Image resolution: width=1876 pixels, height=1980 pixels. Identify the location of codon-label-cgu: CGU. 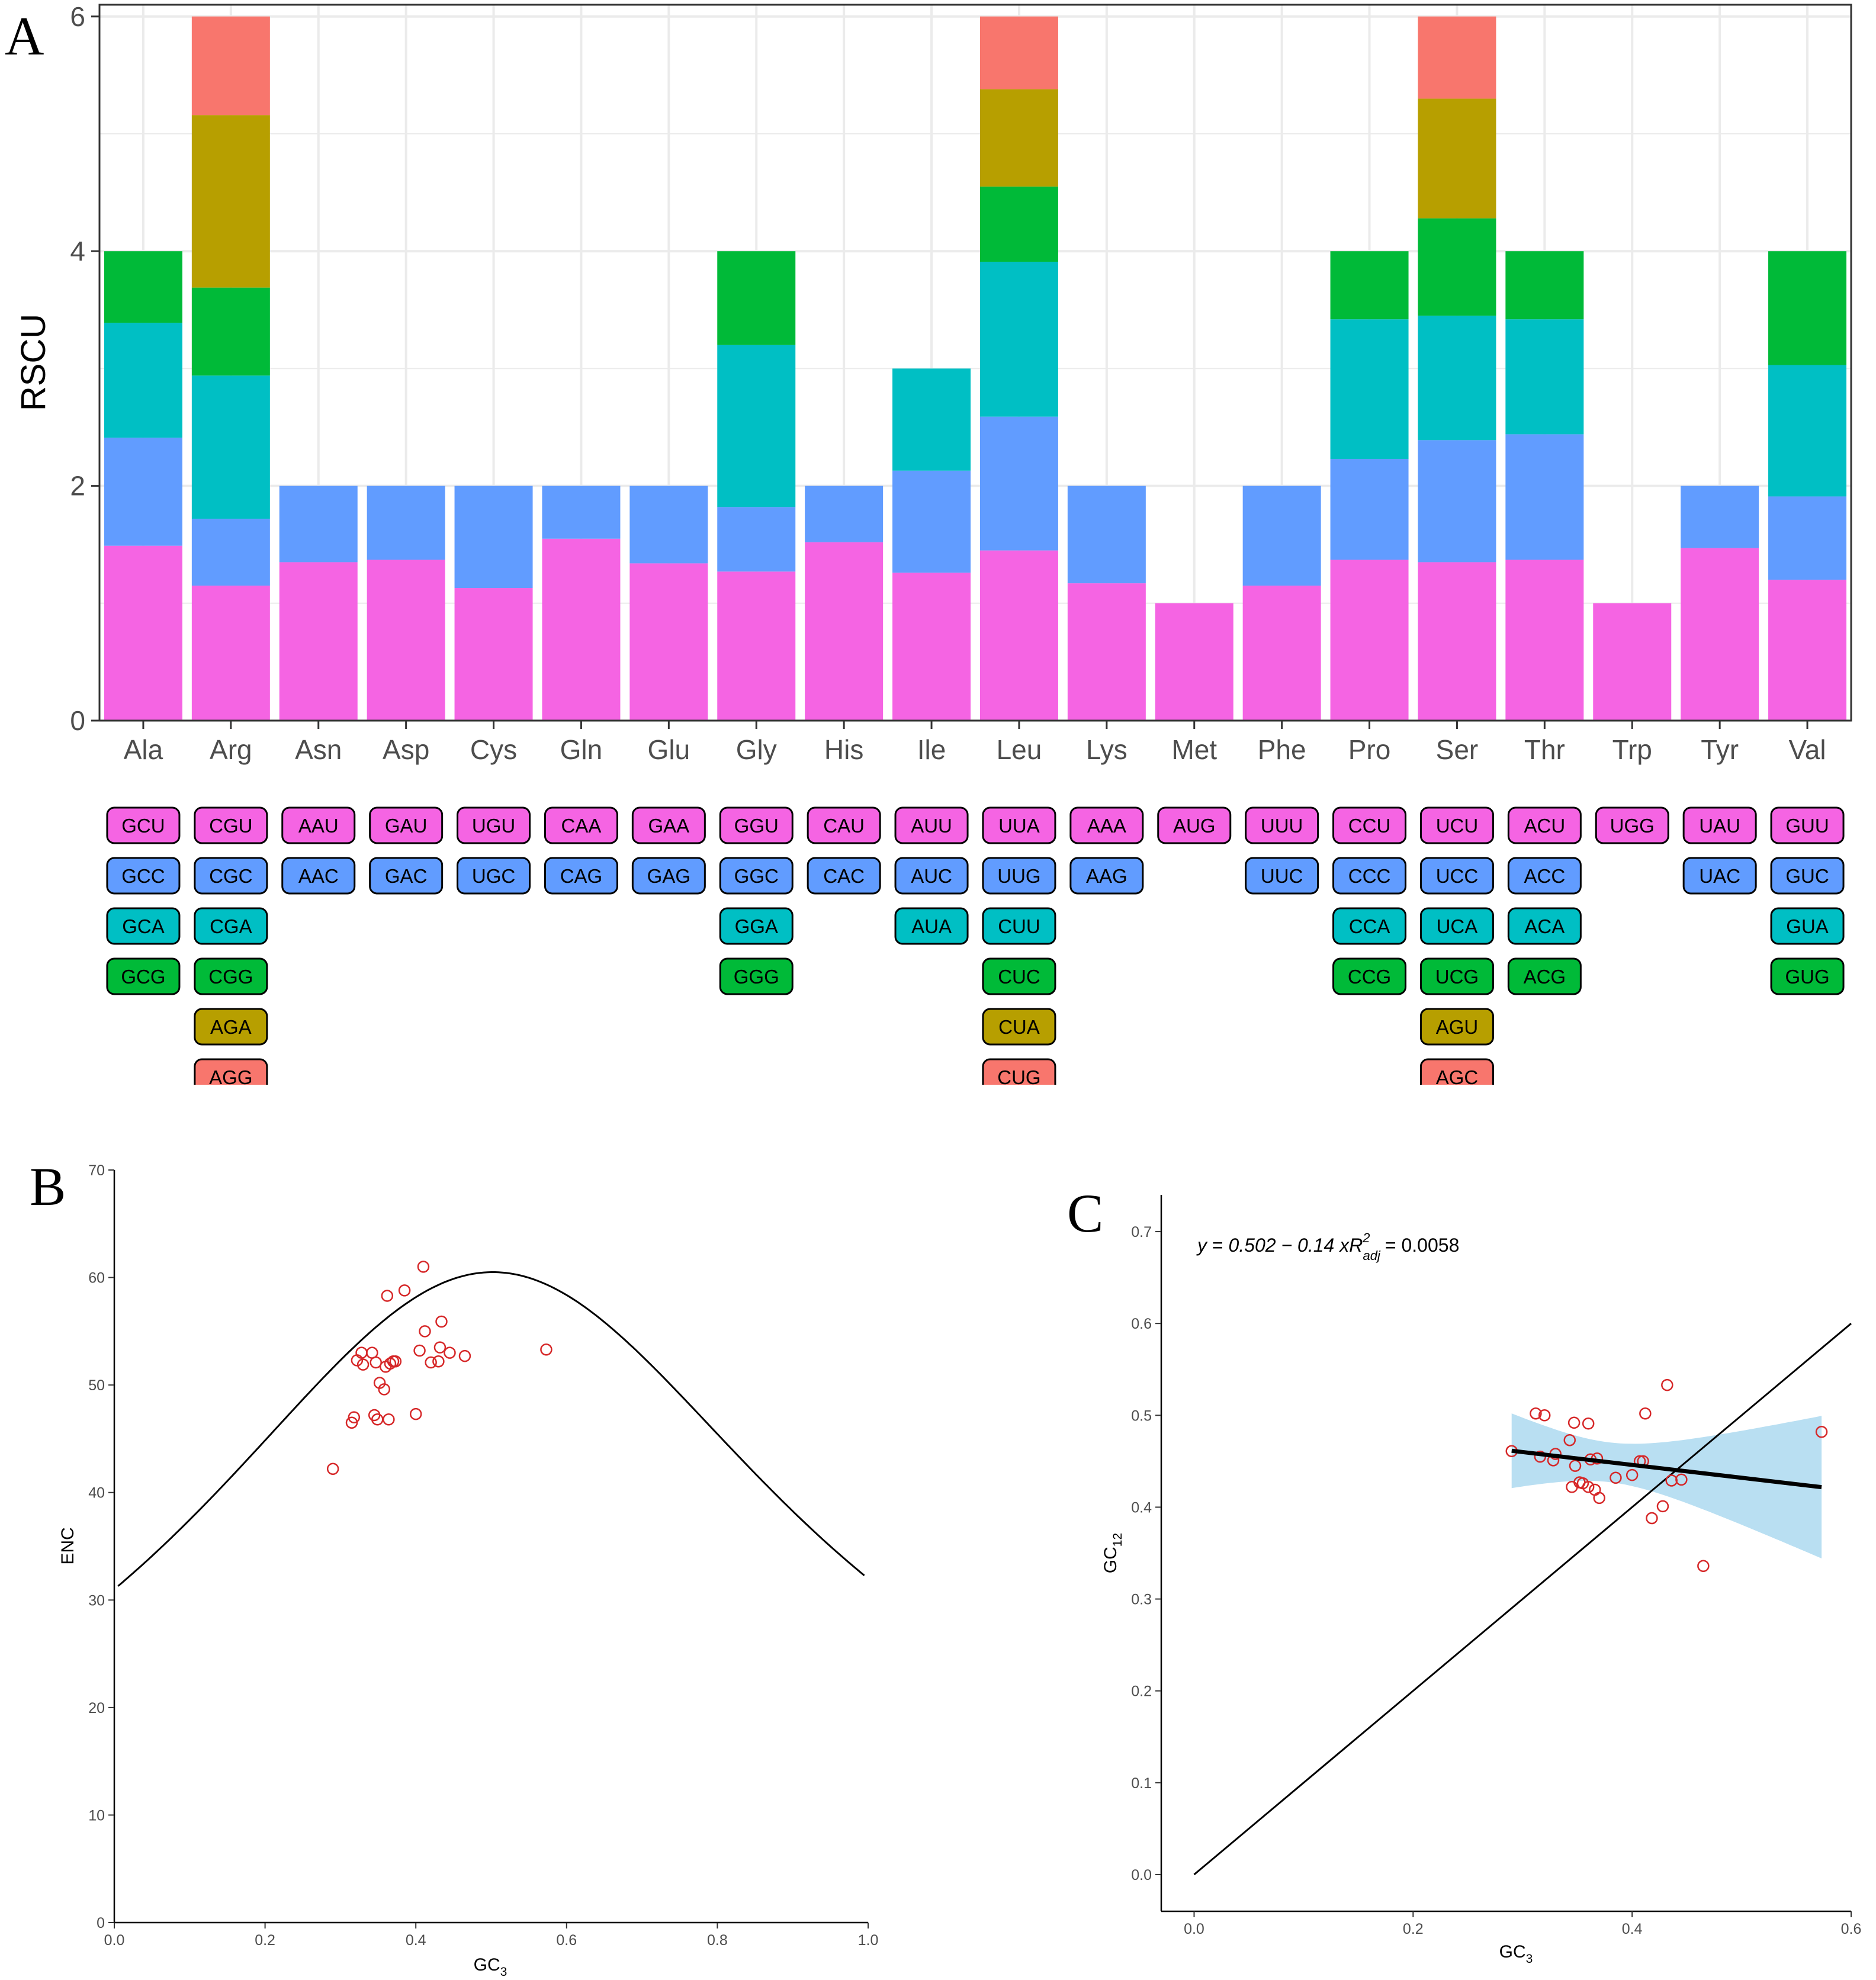
(230, 826).